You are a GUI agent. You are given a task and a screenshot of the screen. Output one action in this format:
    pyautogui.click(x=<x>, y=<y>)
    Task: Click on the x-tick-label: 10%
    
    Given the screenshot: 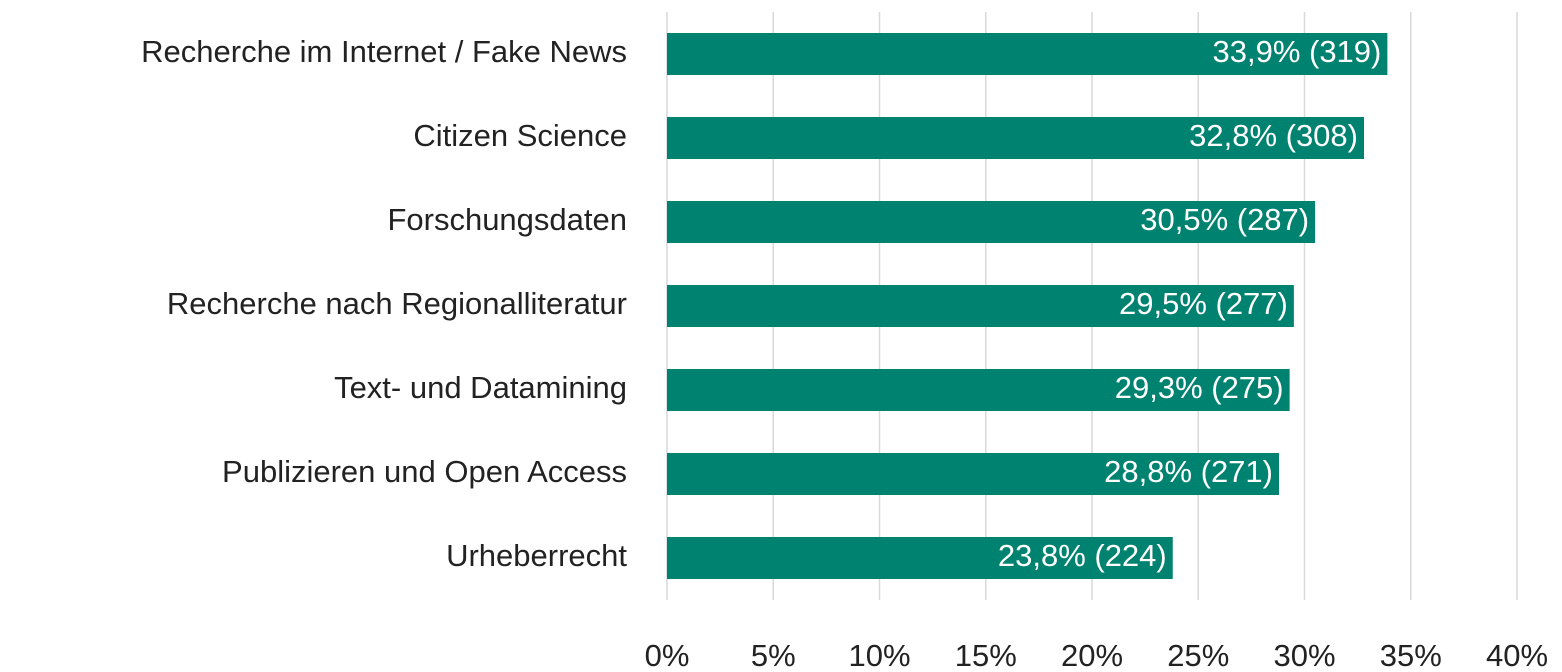 What is the action you would take?
    pyautogui.click(x=879, y=655)
    